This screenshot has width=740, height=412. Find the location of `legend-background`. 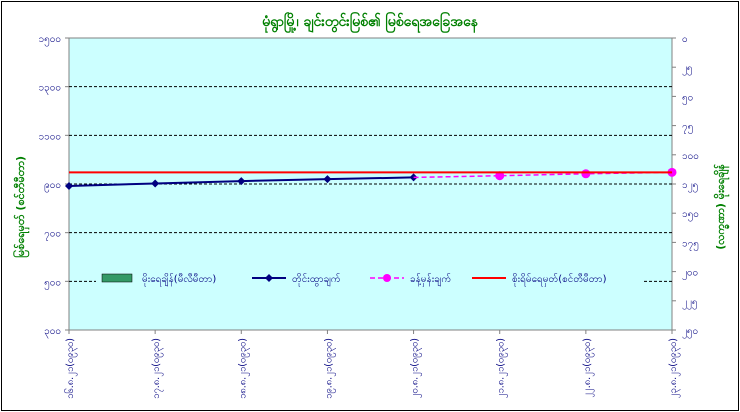

legend-background is located at coordinates (369, 278).